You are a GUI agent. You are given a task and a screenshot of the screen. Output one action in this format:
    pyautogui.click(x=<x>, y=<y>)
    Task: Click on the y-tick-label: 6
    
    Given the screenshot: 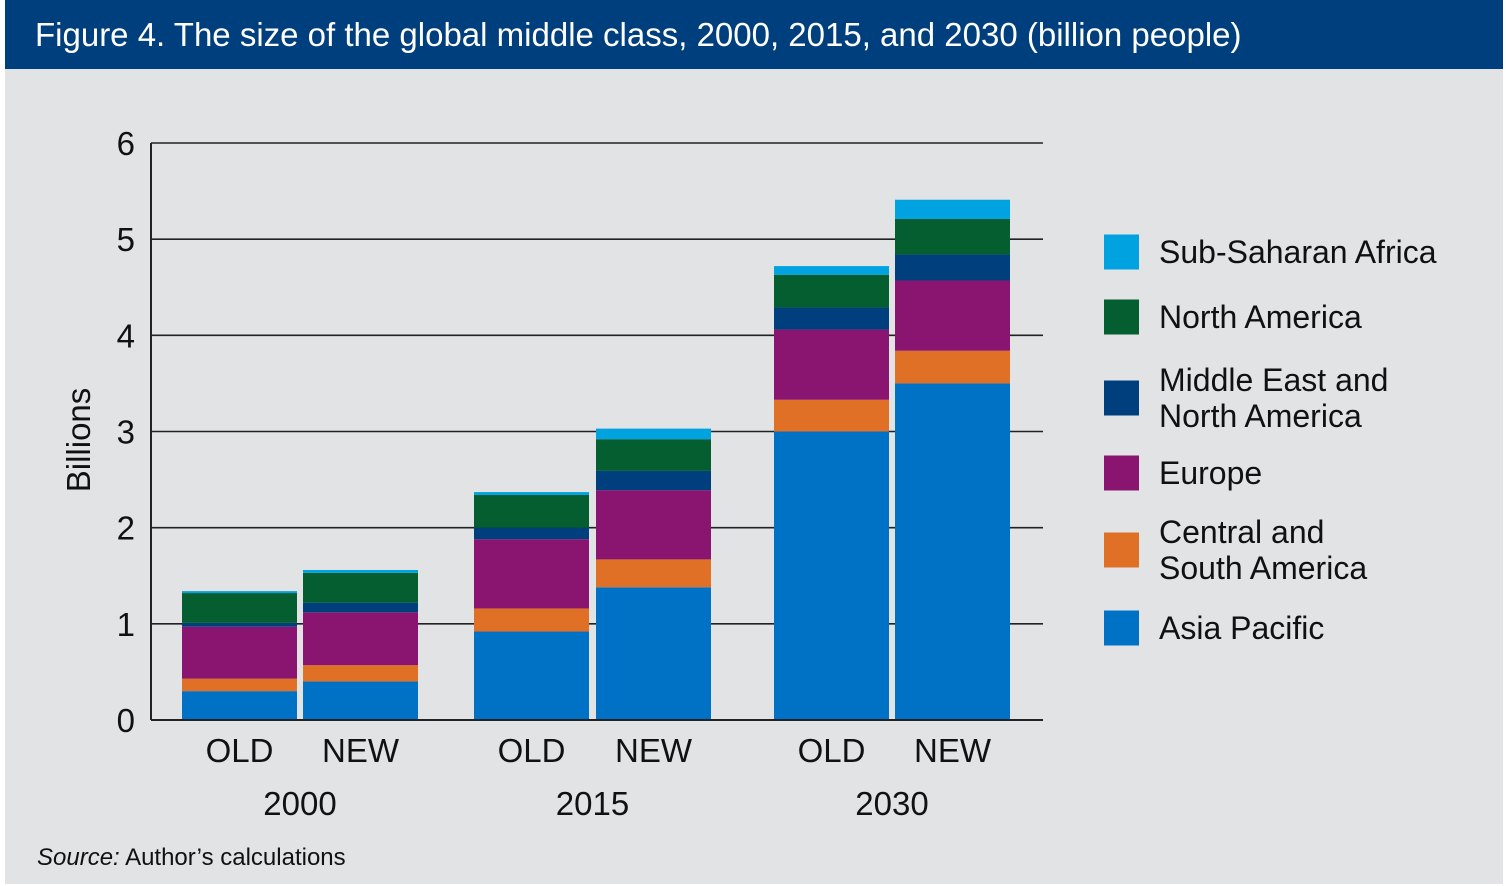 What is the action you would take?
    pyautogui.click(x=126, y=143)
    